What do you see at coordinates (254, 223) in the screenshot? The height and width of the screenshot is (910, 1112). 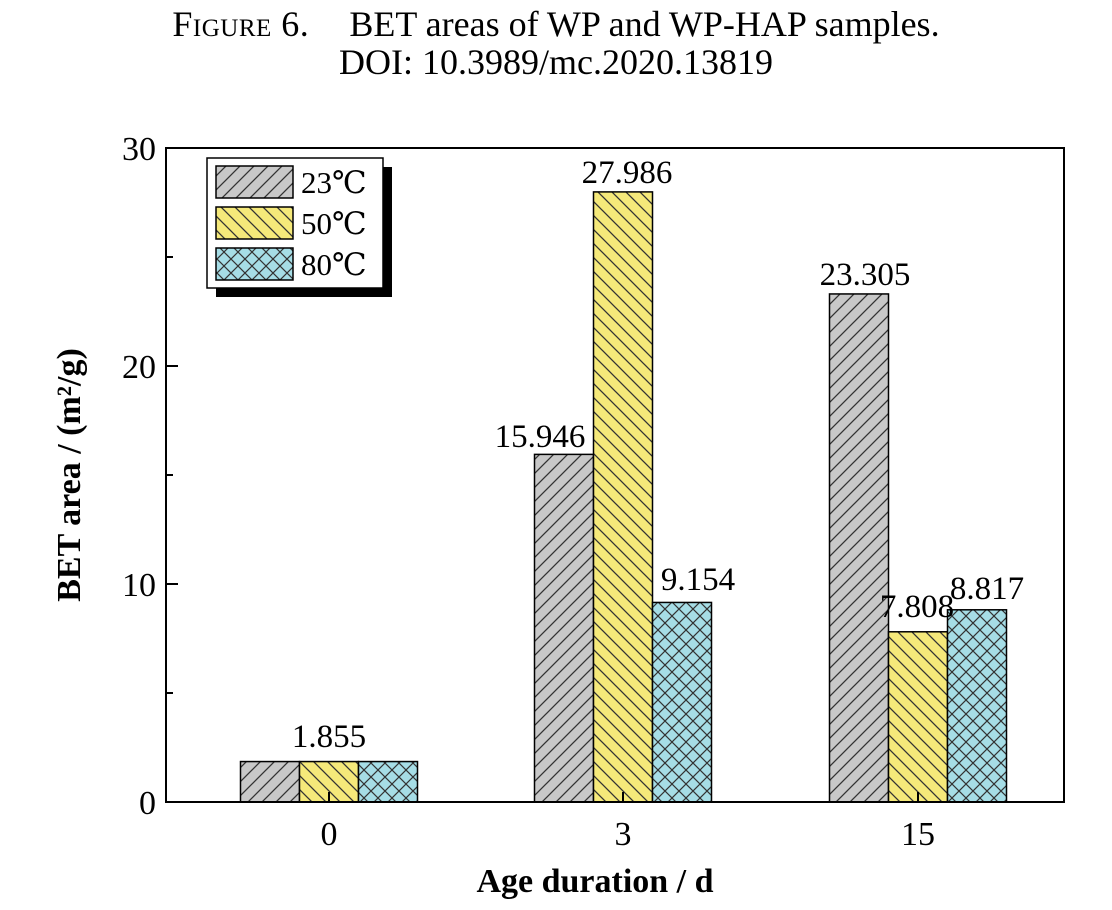 I see `legend-swatch-50℃` at bounding box center [254, 223].